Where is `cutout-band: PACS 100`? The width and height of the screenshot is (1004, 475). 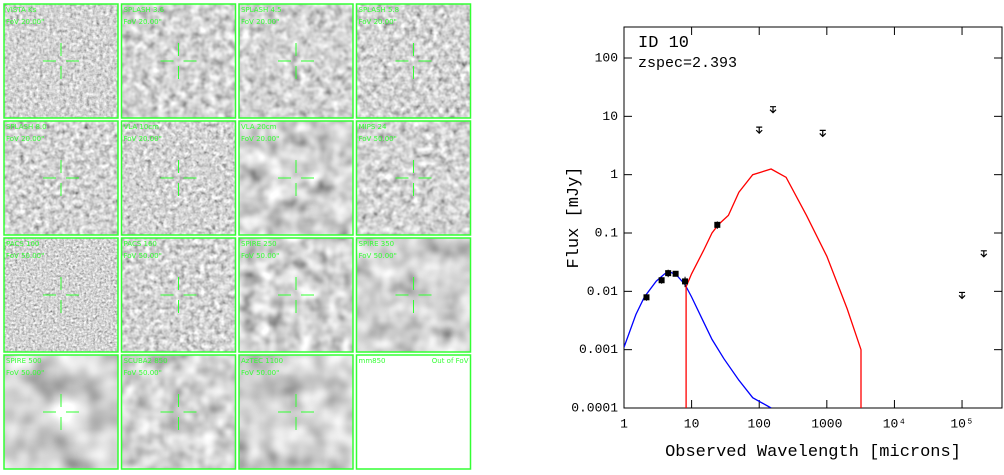 cutout-band: PACS 100 is located at coordinates (22, 244).